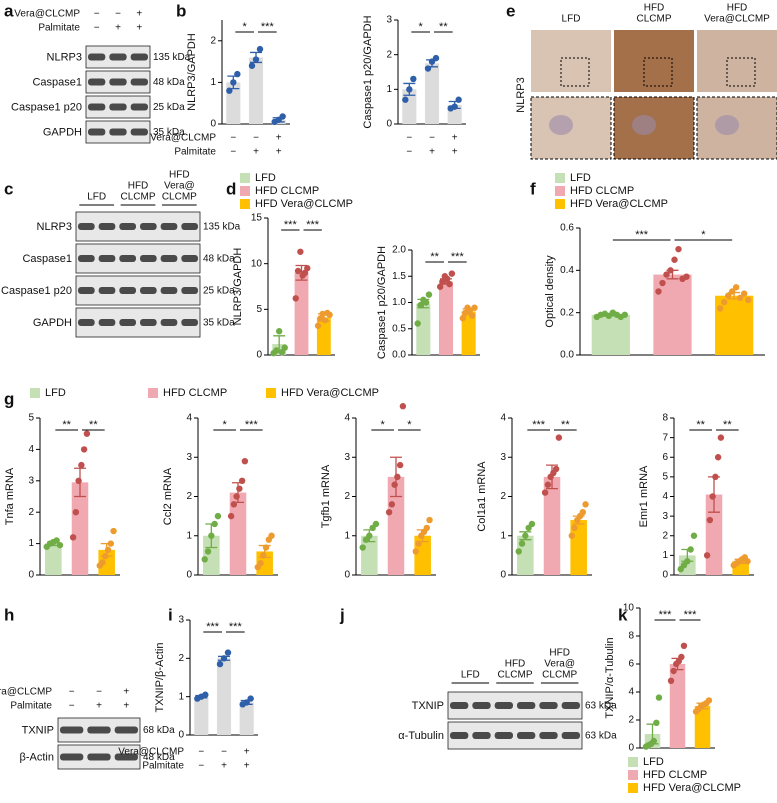 The image size is (777, 803). What do you see at coordinates (571, 61) in the screenshot?
I see `ihc-image` at bounding box center [571, 61].